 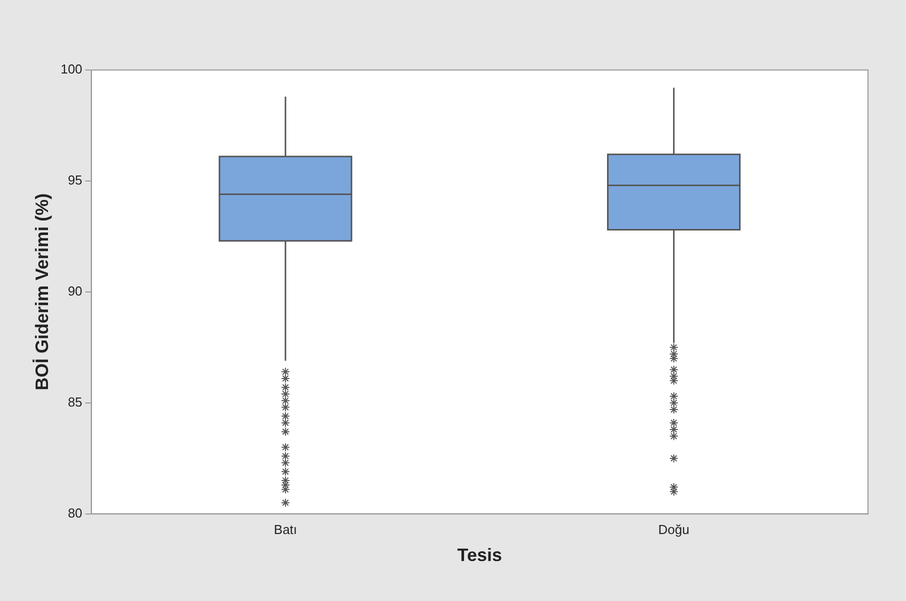 What do you see at coordinates (75, 402) in the screenshot?
I see `y-tick-label: 85` at bounding box center [75, 402].